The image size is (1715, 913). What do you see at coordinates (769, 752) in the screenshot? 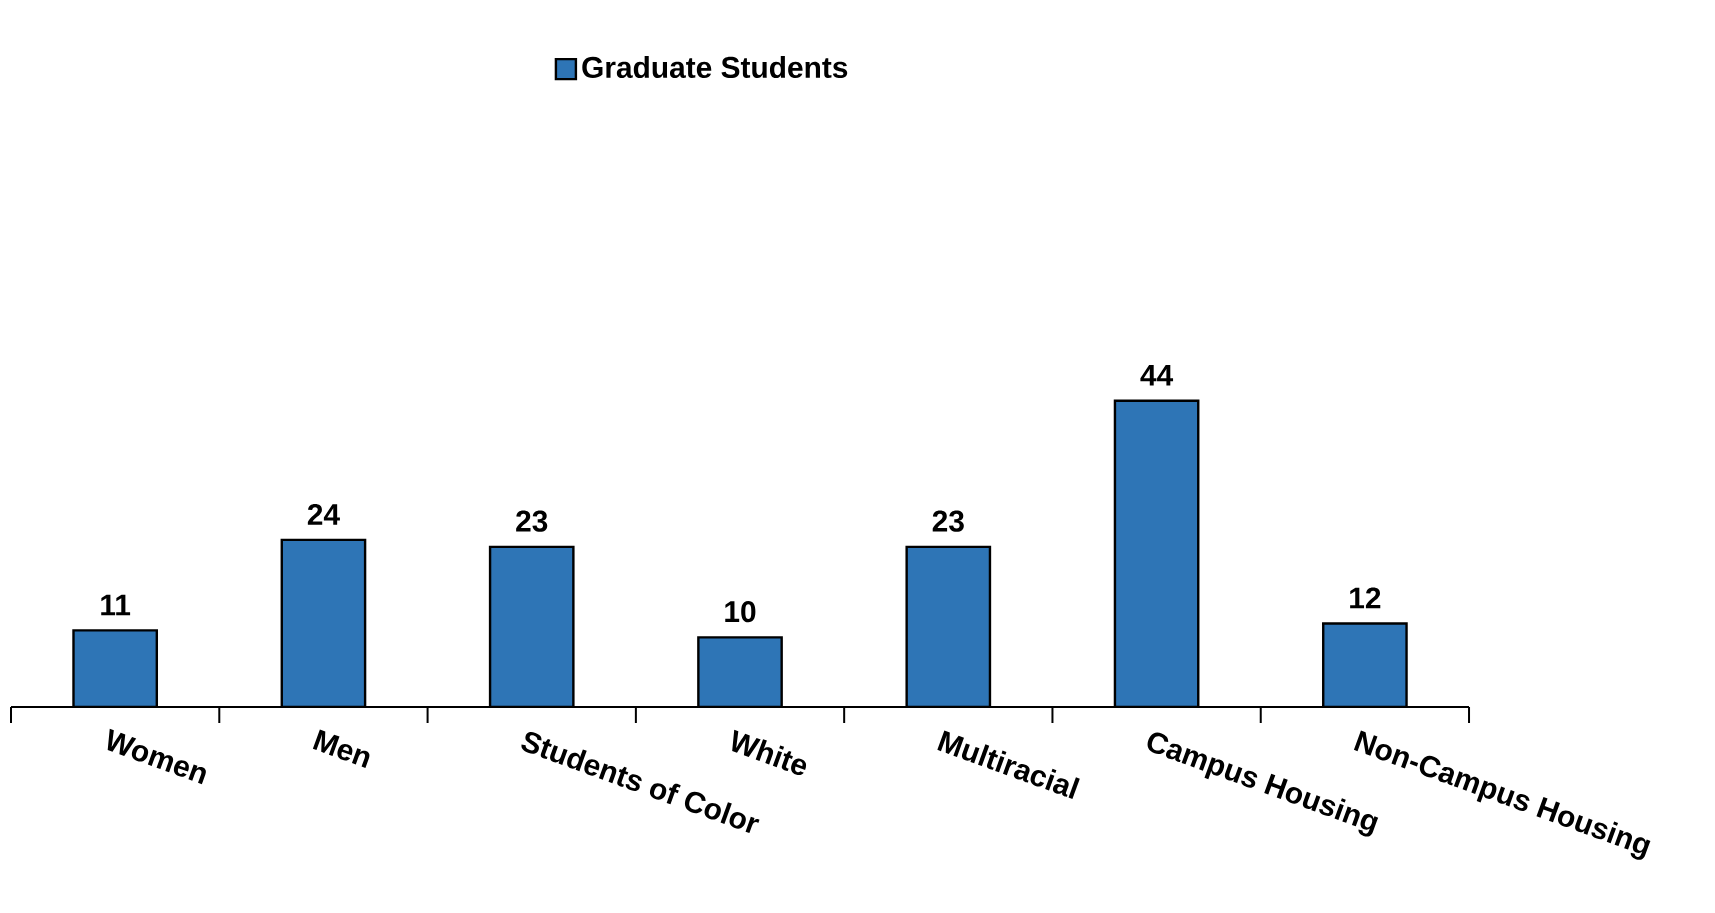
I see `x-tick-label: White` at bounding box center [769, 752].